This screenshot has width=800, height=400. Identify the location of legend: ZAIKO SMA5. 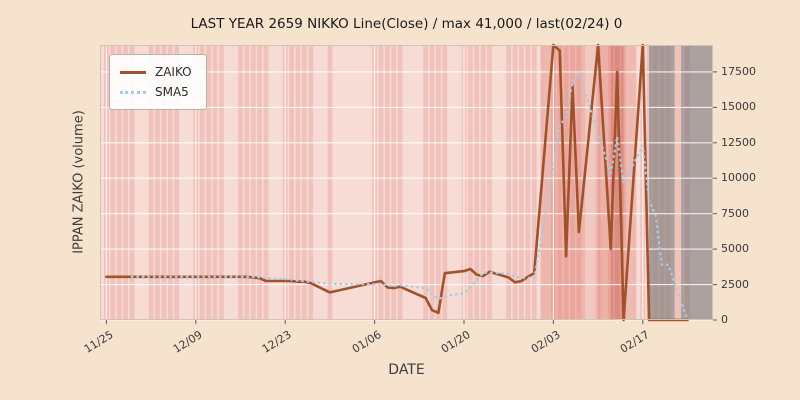
(158, 82).